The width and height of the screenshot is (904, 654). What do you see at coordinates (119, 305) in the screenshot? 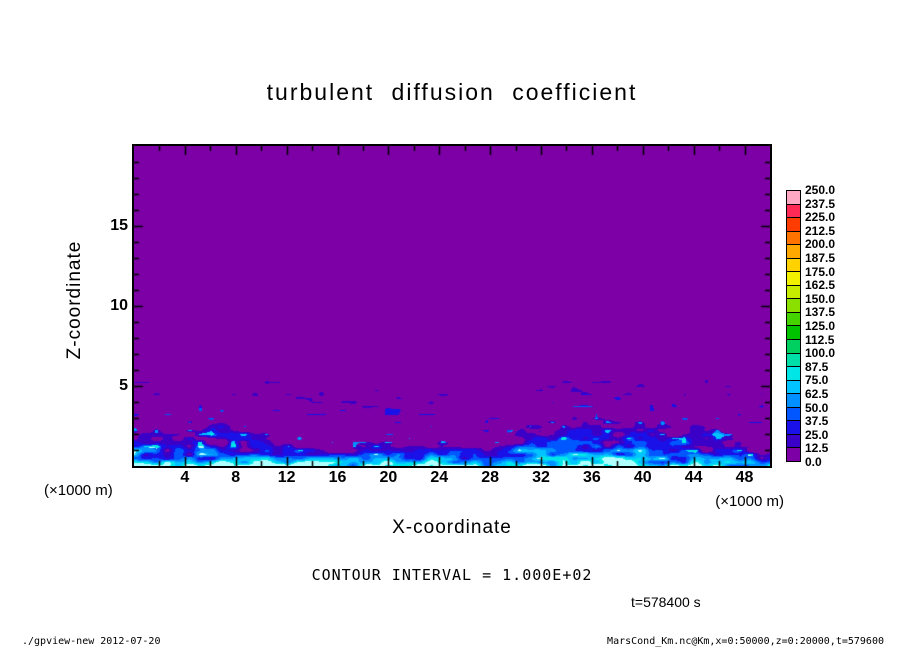
I see `y-tick-label: 10` at bounding box center [119, 305].